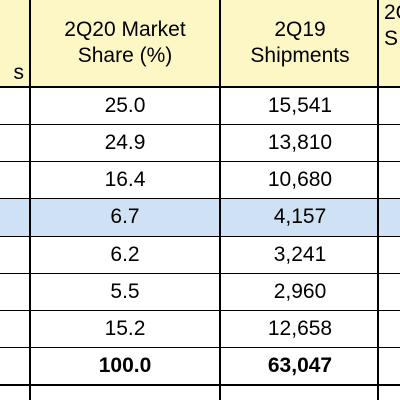 This screenshot has height=400, width=400. I want to click on header-cell-right-partial: 2Q S, so click(390, 43).